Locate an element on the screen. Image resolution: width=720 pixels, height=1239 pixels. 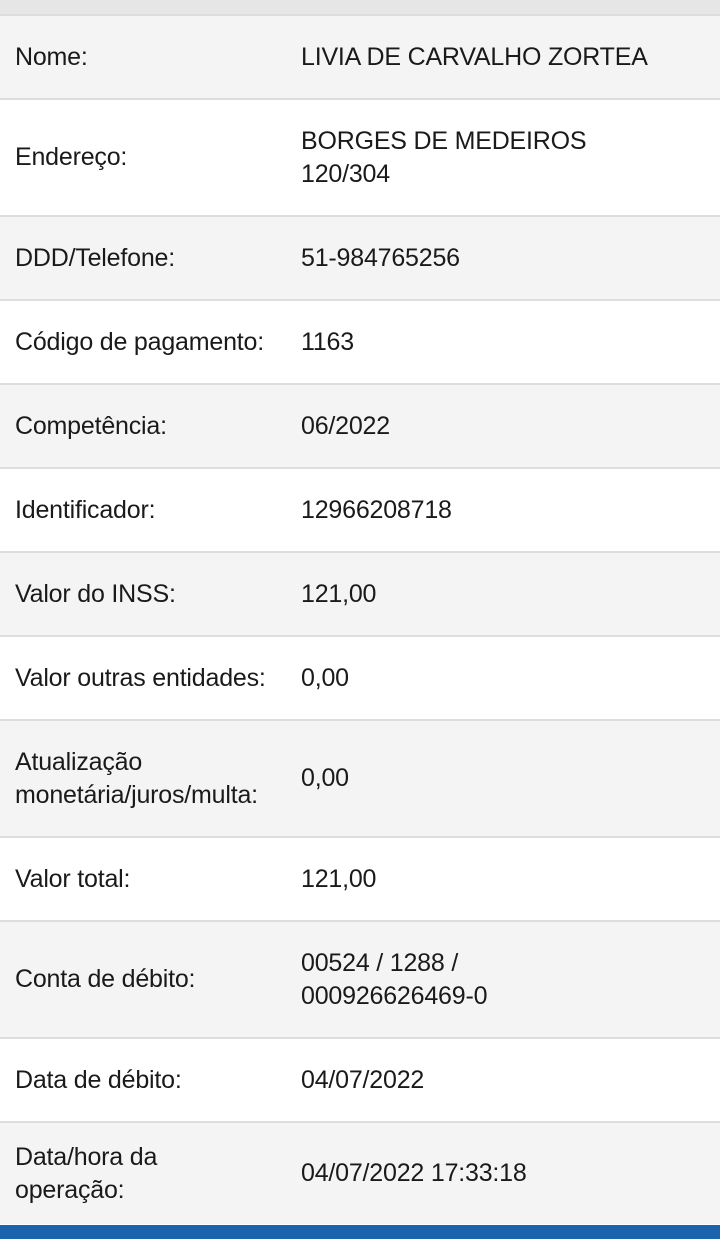
row-label: Valor outras entidades: is located at coordinates (140, 677).